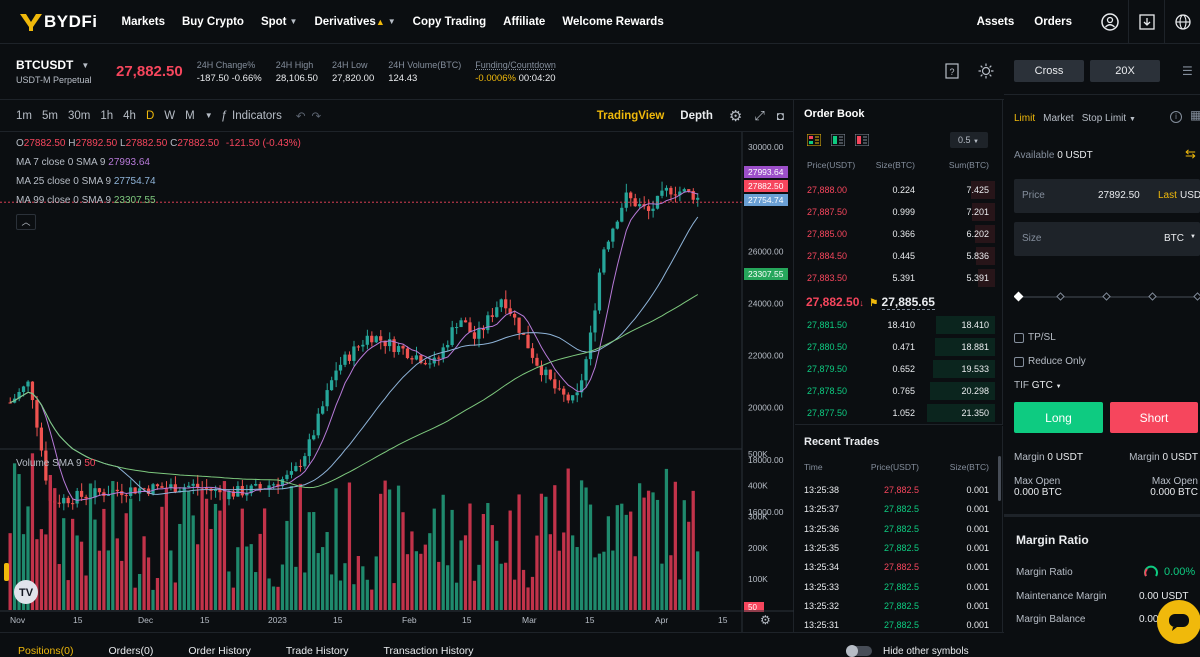 Image resolution: width=1200 pixels, height=657 pixels. What do you see at coordinates (838, 140) in the screenshot?
I see `book-bids-icon` at bounding box center [838, 140].